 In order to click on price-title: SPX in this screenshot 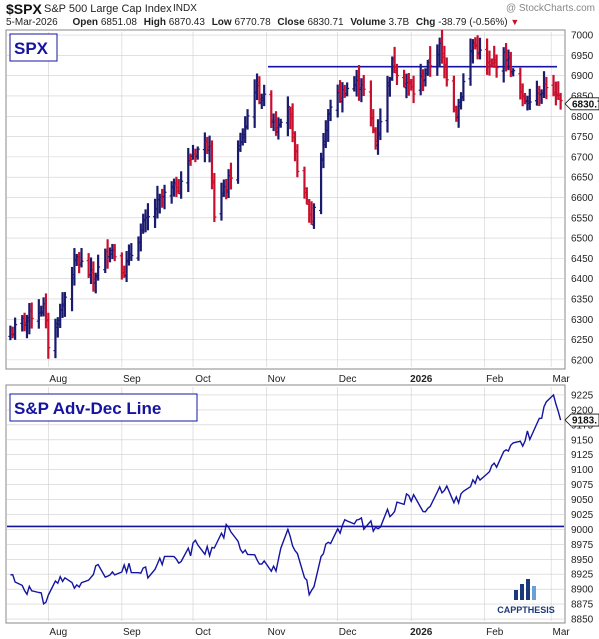, I will do `click(31, 48)`.